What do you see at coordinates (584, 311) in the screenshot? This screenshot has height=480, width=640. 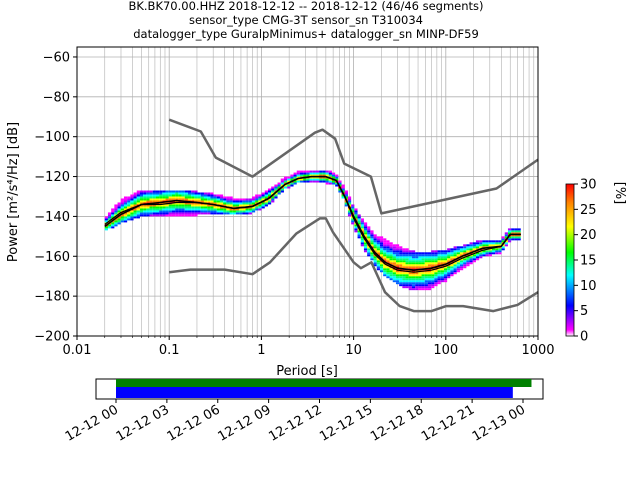 I see `colorbar-tick-label: 5` at bounding box center [584, 311].